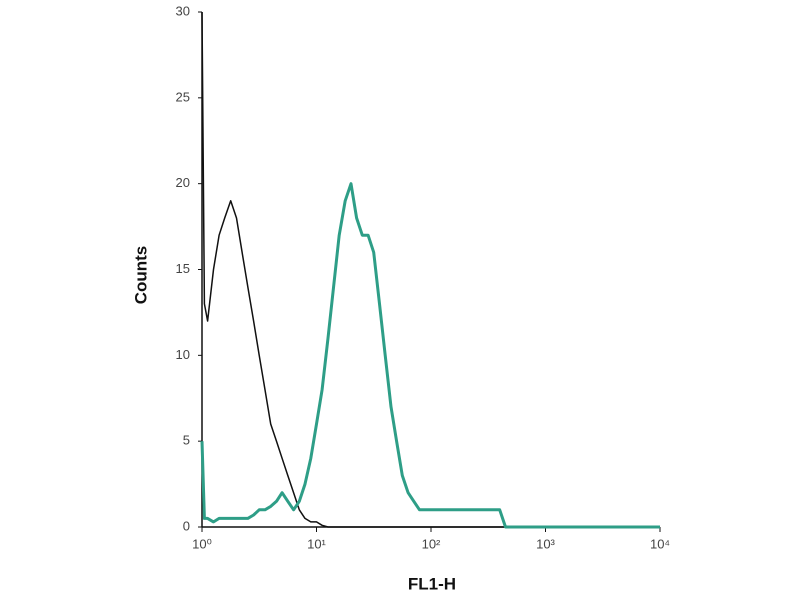 The width and height of the screenshot is (800, 600). I want to click on x-axis-label: FL1-H, so click(432, 583).